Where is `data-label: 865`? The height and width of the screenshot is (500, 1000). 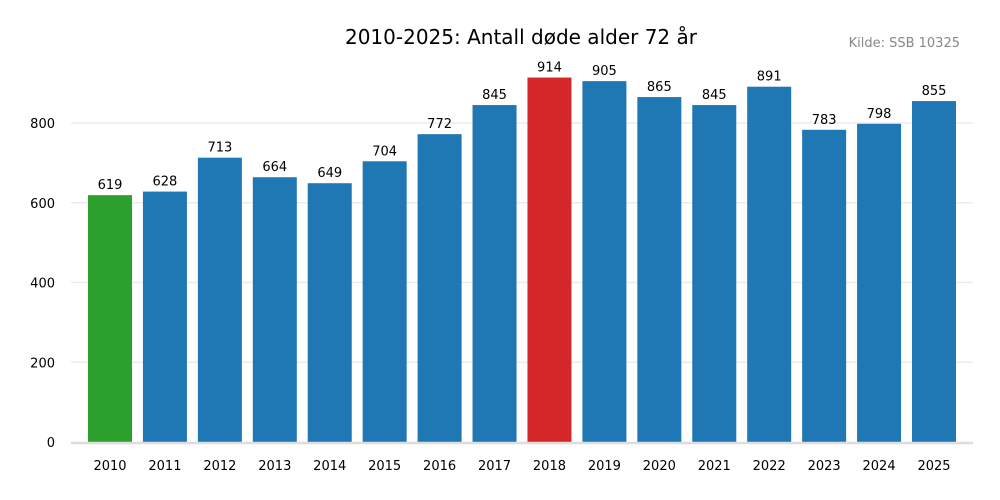 data-label: 865 is located at coordinates (659, 87).